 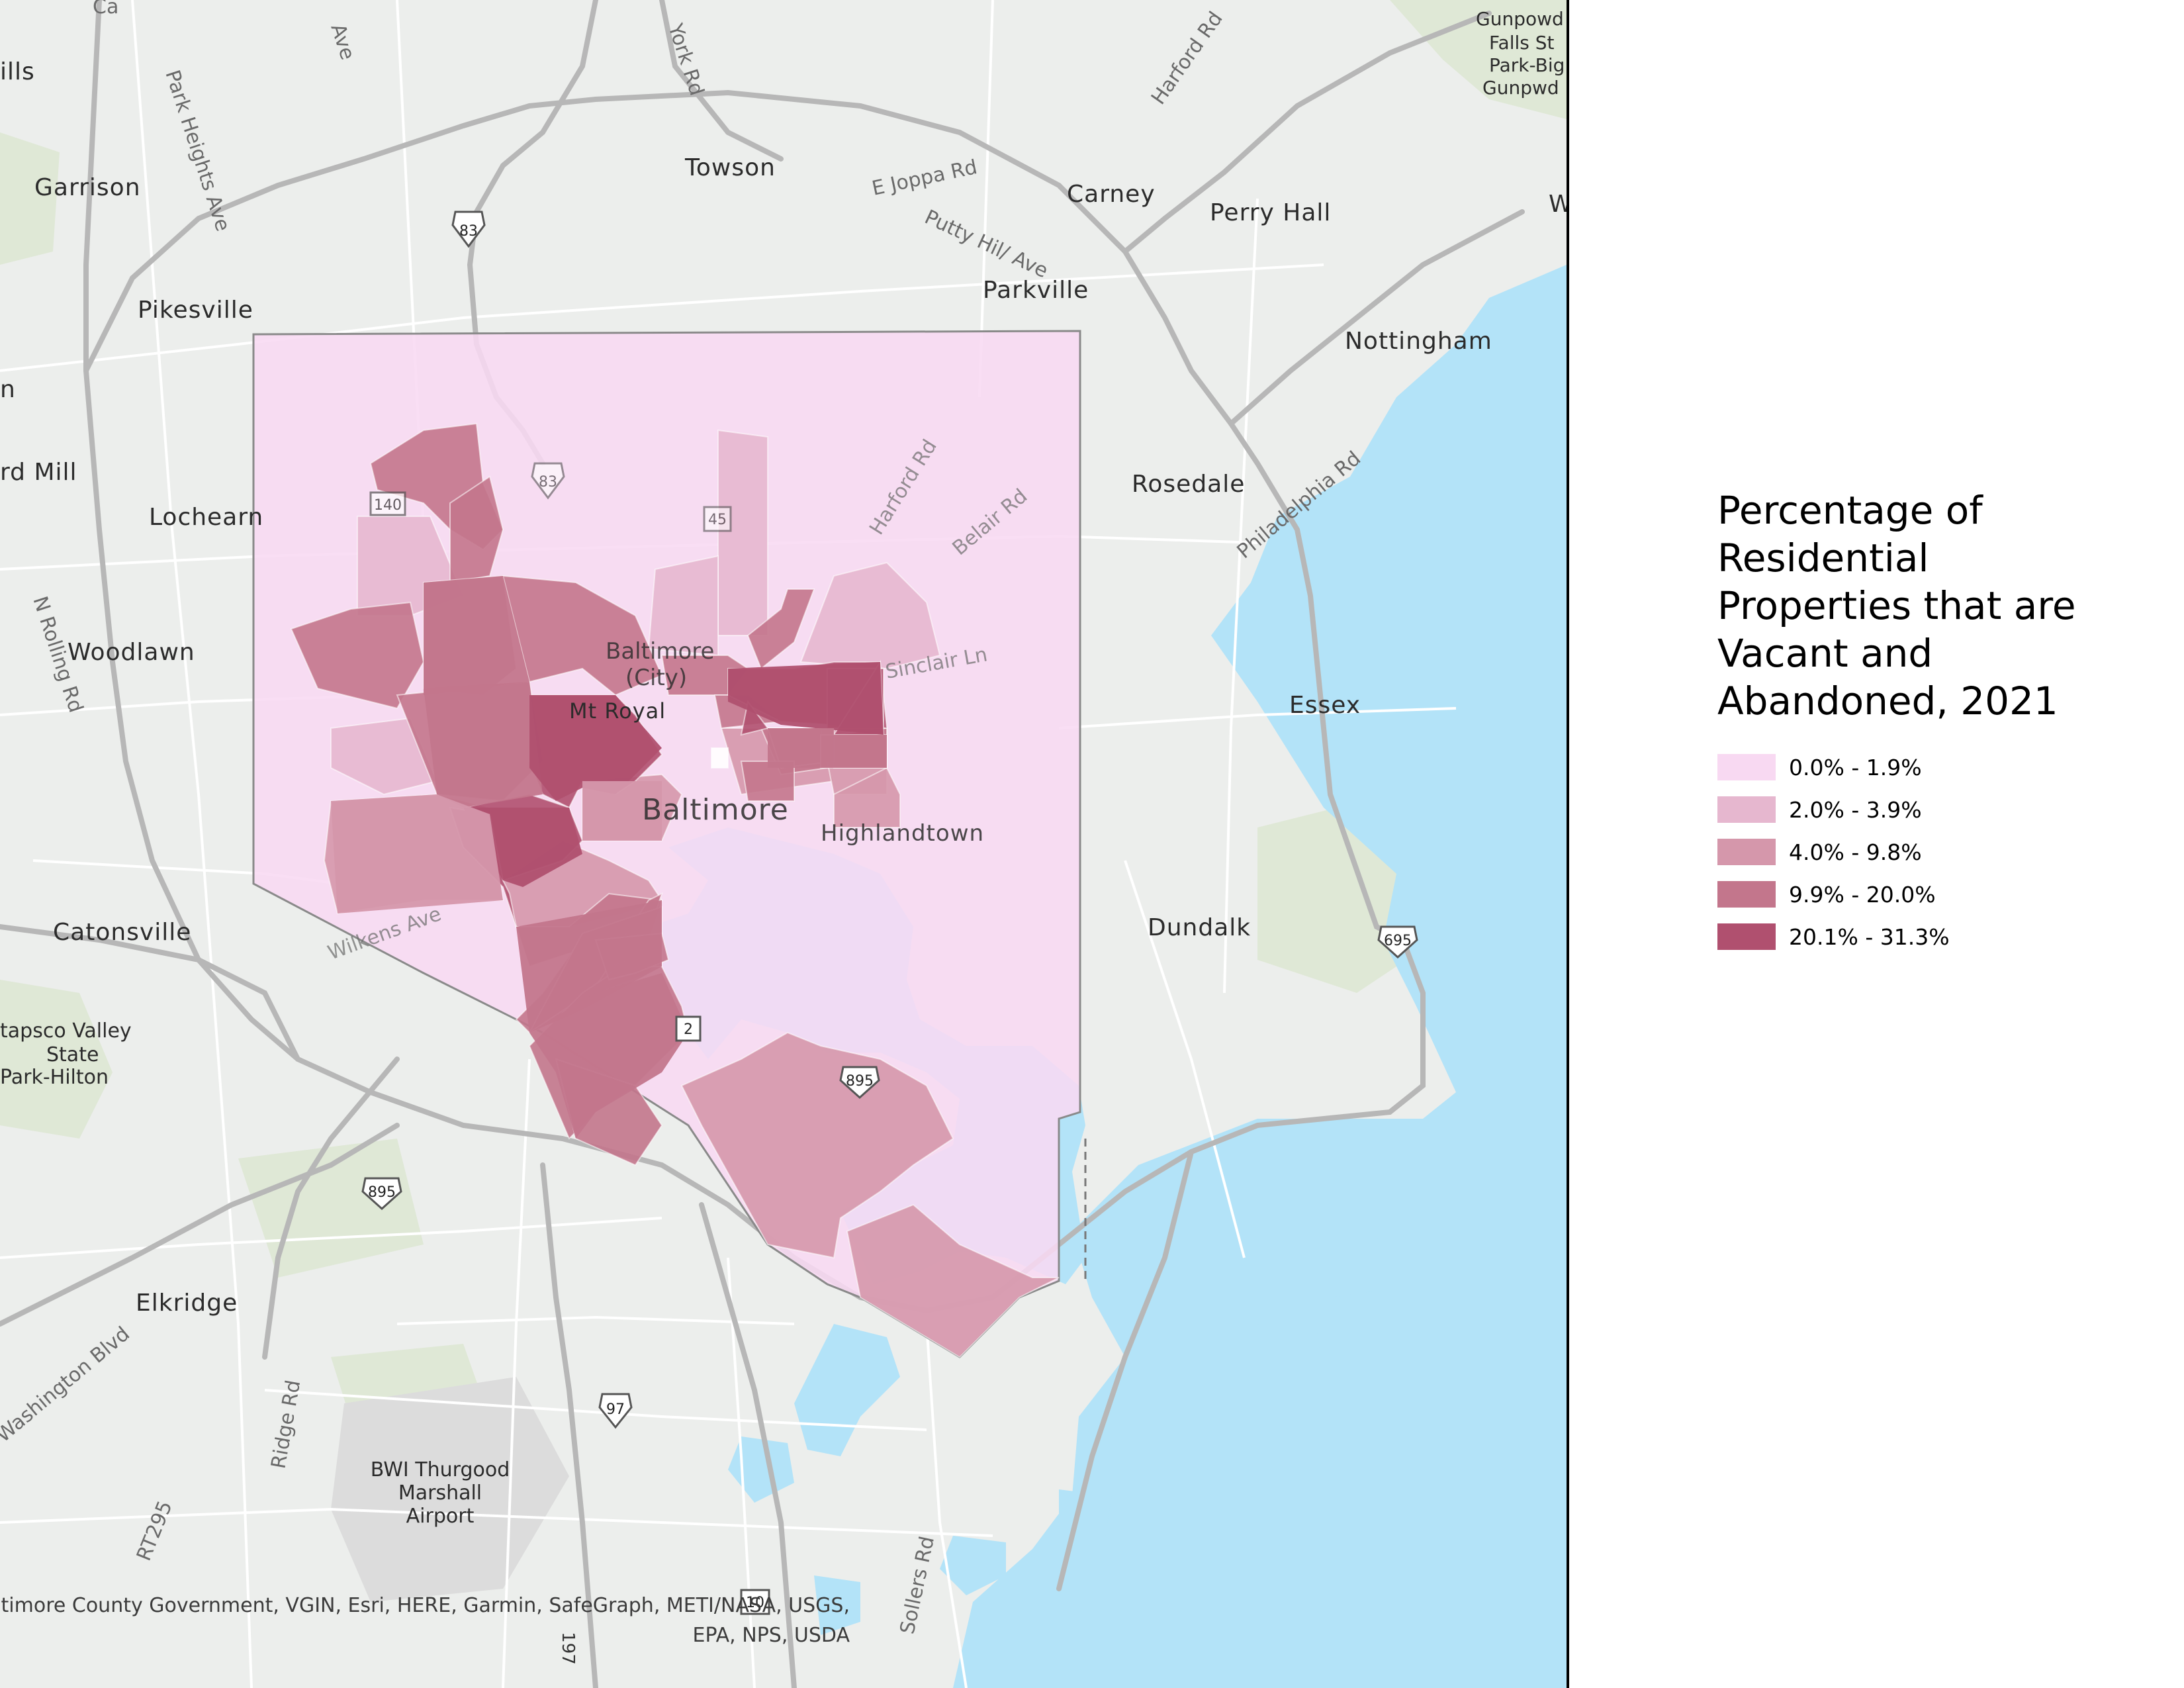 I want to click on svg-text: 45, so click(x=717, y=520).